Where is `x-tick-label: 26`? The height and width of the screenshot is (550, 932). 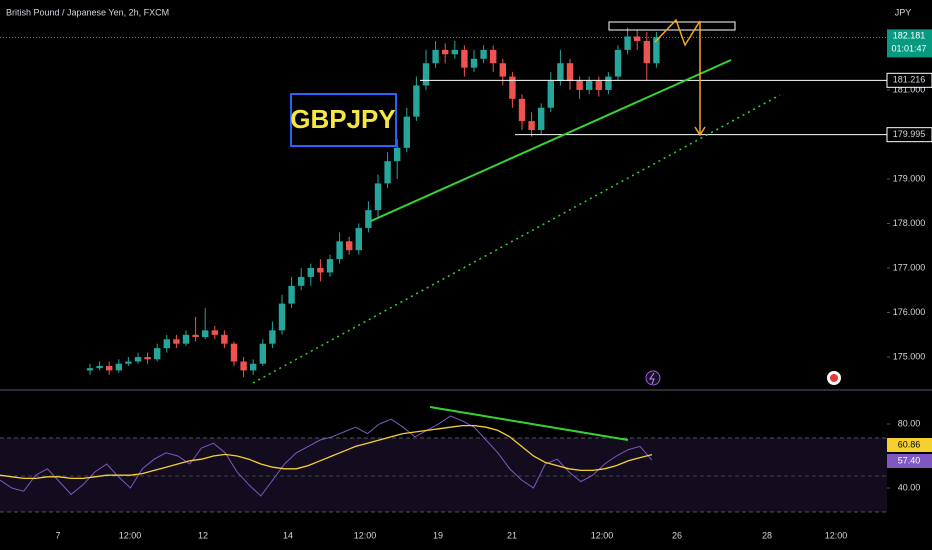
x-tick-label: 26 is located at coordinates (677, 535).